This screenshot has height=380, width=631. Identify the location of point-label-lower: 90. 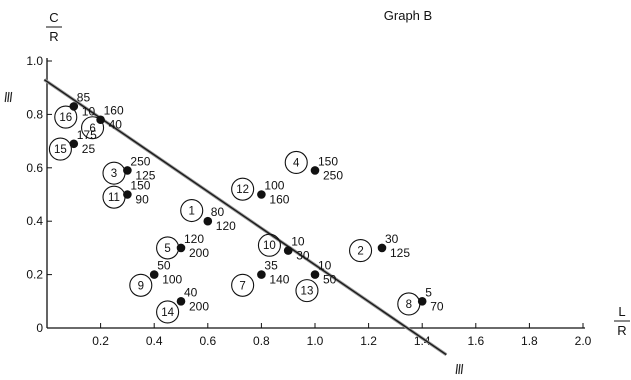
(142, 200).